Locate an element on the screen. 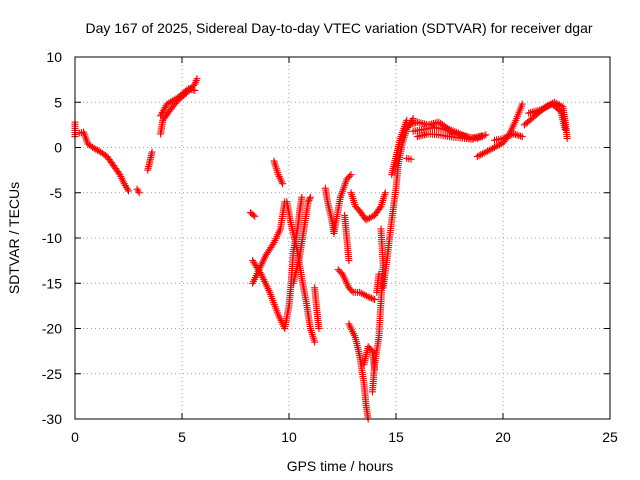  x-tick-label: 0 is located at coordinates (75, 437).